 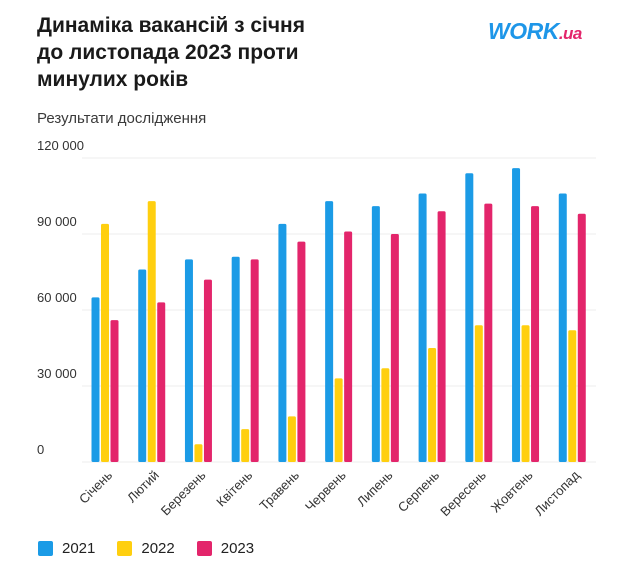 What do you see at coordinates (183, 492) in the screenshot?
I see `x-tick-label: Березень` at bounding box center [183, 492].